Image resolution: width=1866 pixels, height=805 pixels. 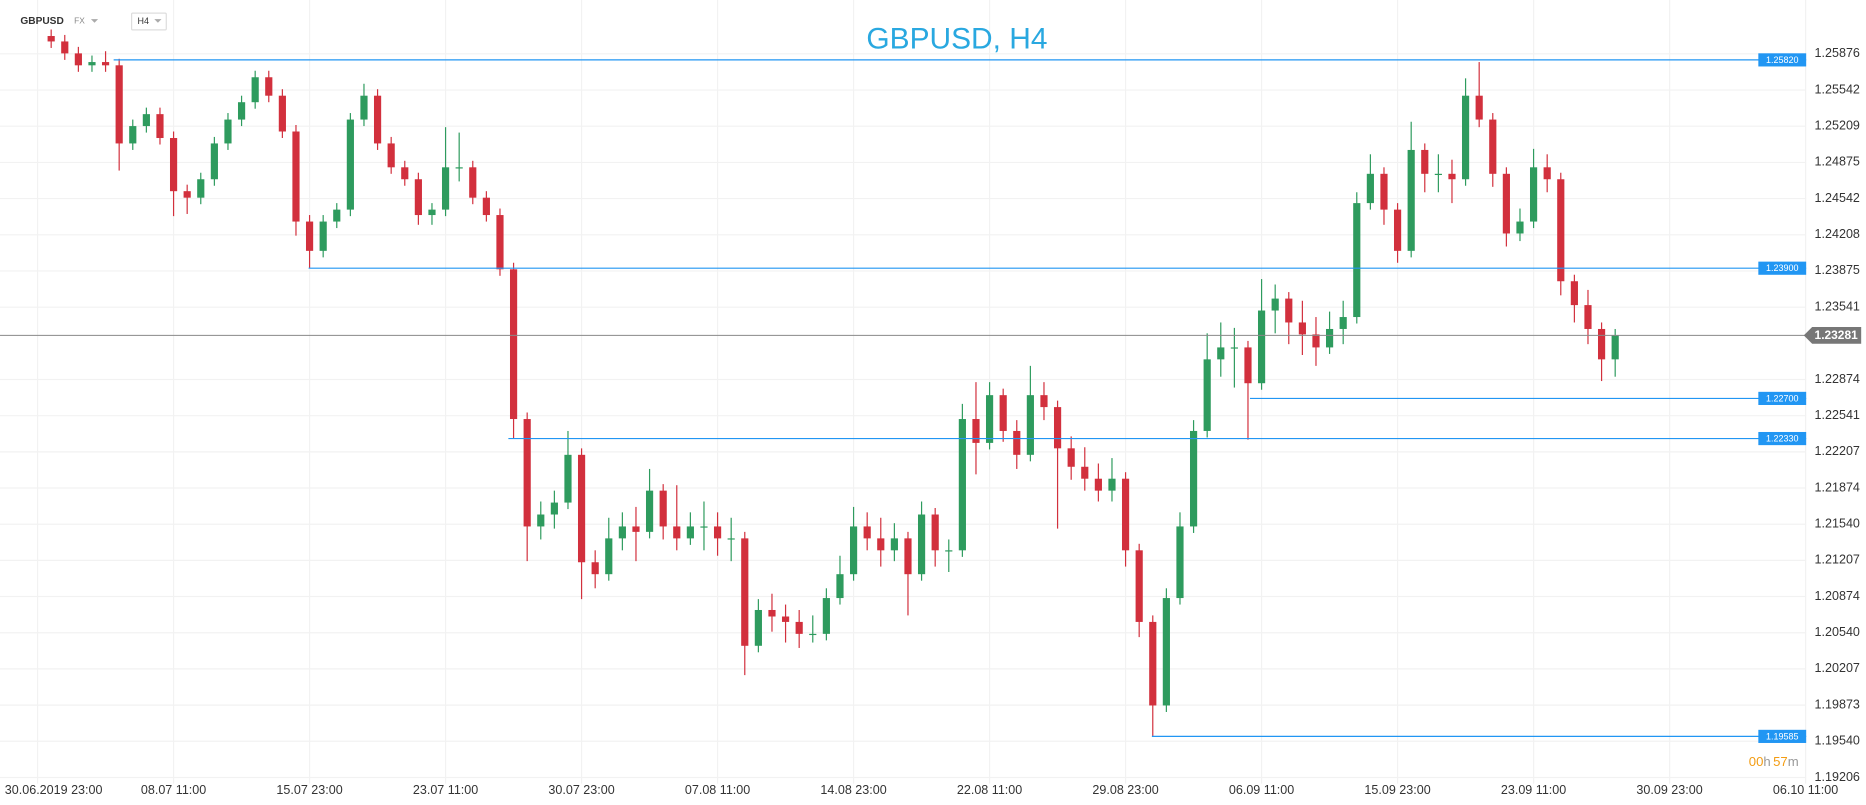 What do you see at coordinates (1837, 53) in the screenshot?
I see `y-tick-label: 1.25876` at bounding box center [1837, 53].